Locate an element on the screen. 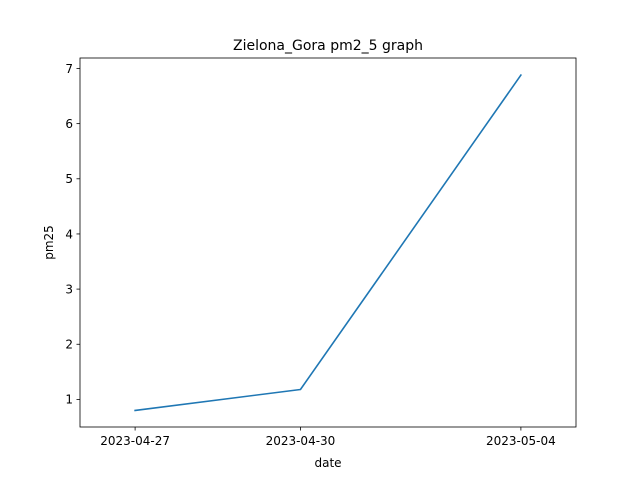 This screenshot has width=640, height=480. x-tick-label: 2023-04-30 is located at coordinates (301, 441).